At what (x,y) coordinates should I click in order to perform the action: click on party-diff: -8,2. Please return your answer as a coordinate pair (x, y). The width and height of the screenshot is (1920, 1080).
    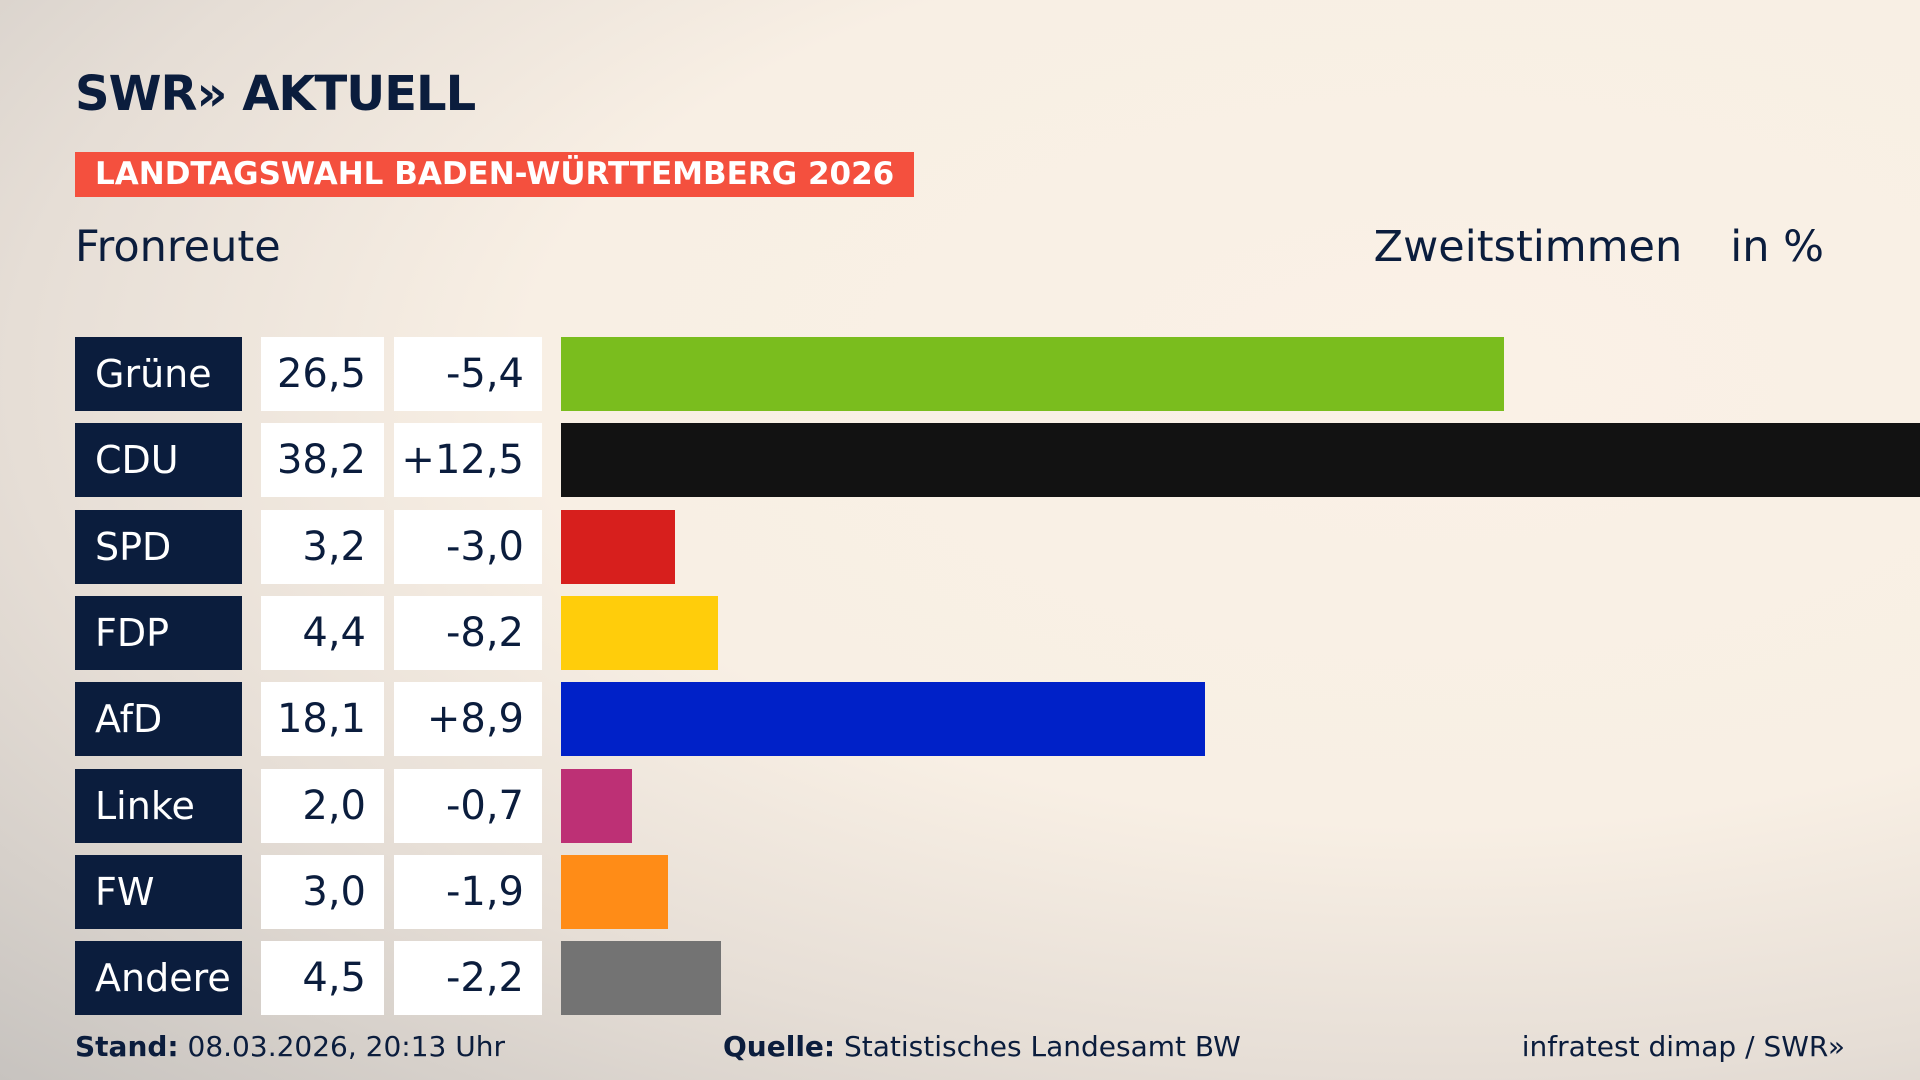
    Looking at the image, I should click on (468, 632).